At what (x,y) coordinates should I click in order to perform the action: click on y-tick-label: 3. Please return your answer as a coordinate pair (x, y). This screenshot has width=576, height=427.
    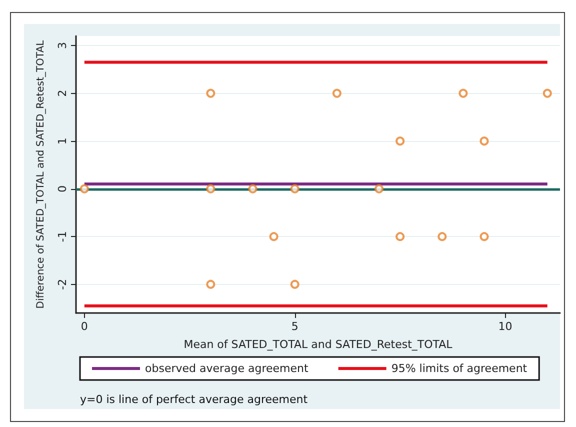
    Looking at the image, I should click on (62, 46).